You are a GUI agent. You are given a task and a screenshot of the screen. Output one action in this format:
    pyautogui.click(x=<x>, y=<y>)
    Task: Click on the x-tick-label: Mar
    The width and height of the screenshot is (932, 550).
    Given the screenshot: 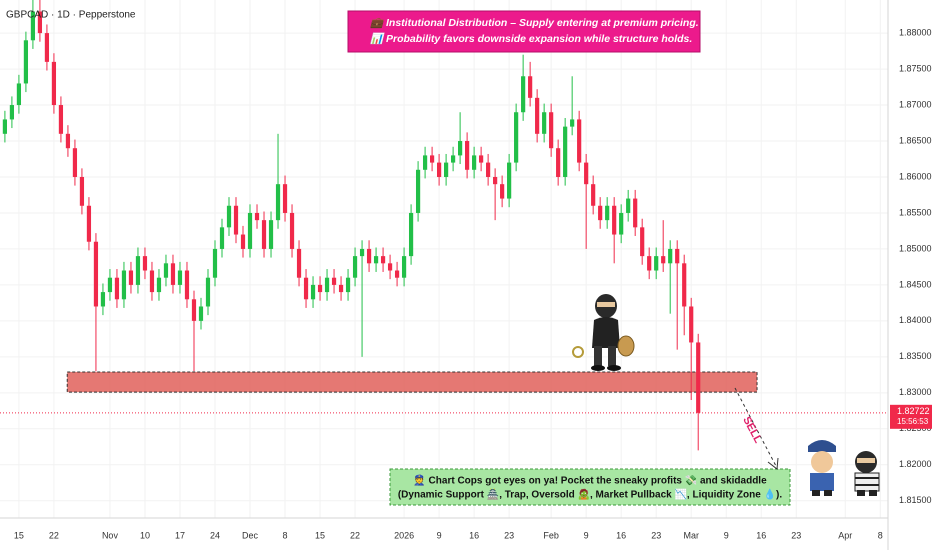 What is the action you would take?
    pyautogui.click(x=691, y=535)
    